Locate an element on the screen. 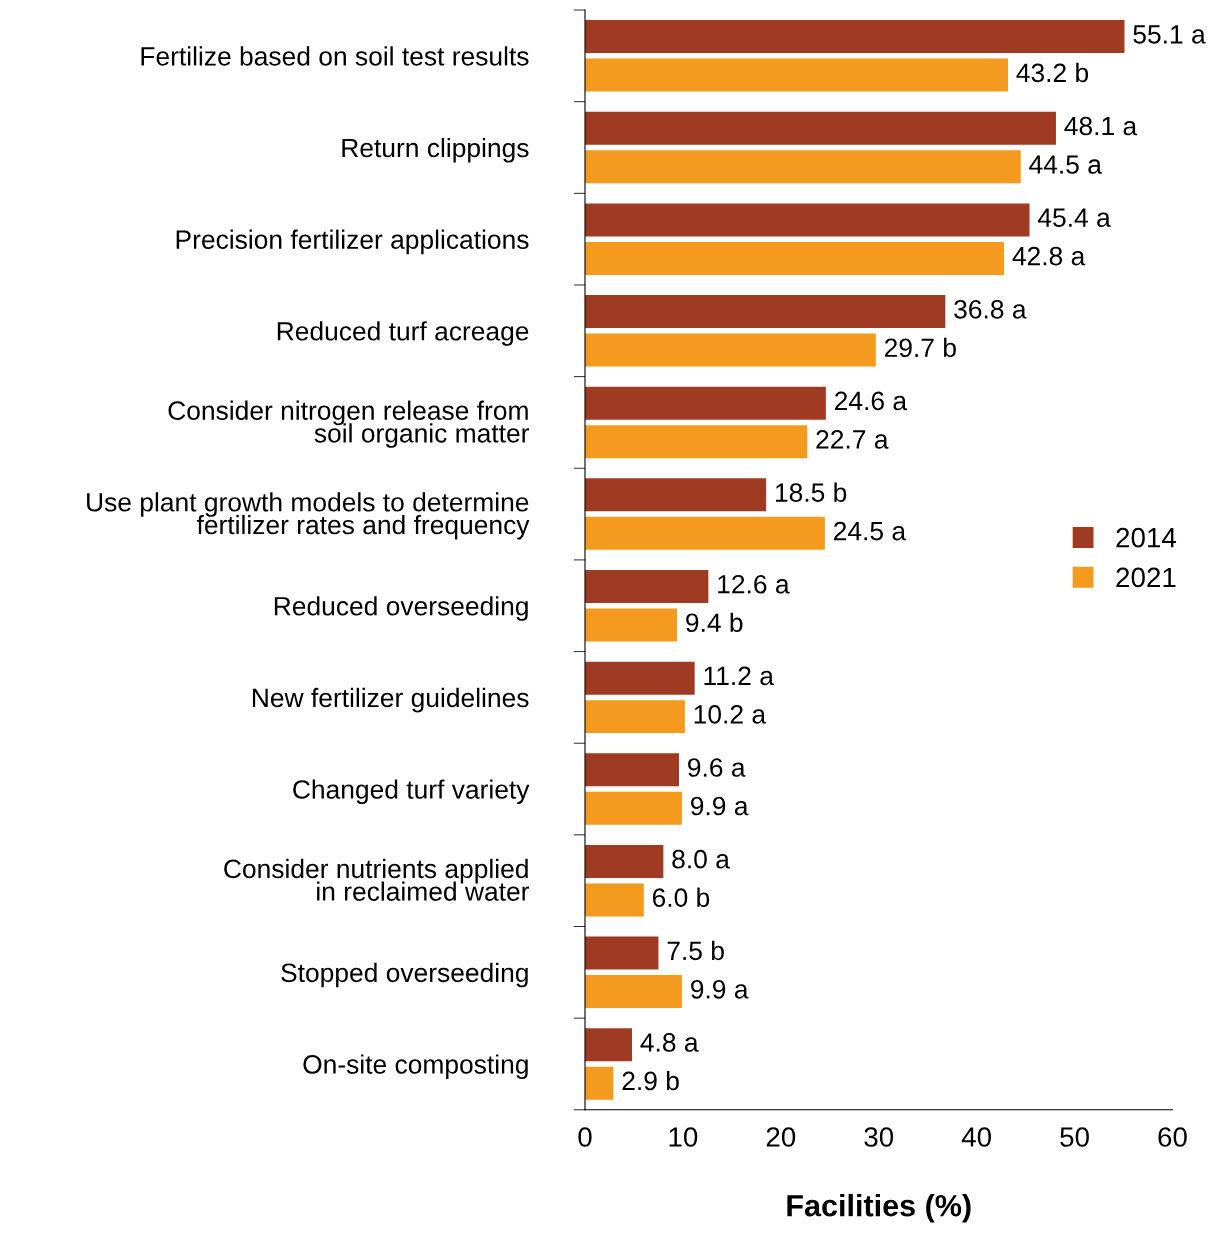 The image size is (1229, 1254). data-label: 22.7 a is located at coordinates (852, 439).